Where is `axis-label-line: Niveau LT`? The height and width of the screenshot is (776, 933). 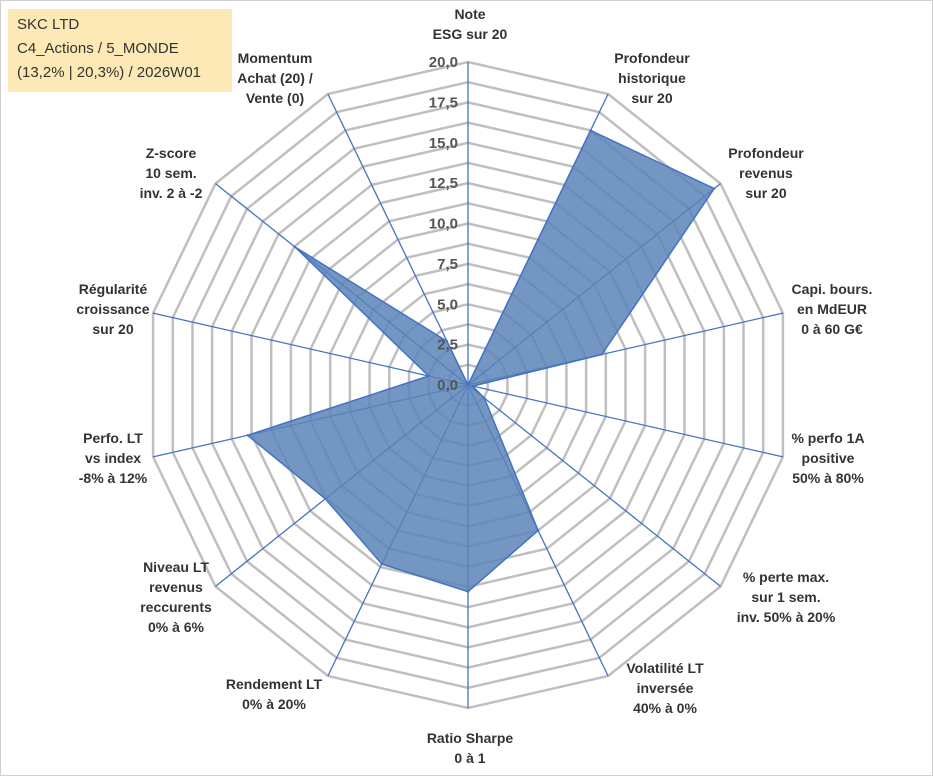
axis-label-line: Niveau LT is located at coordinates (176, 567).